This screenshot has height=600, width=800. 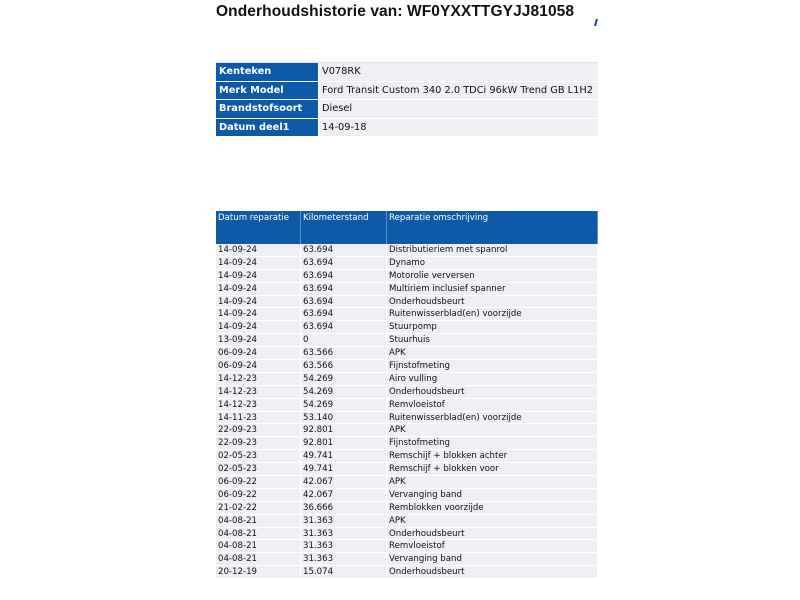 I want to click on cell-description: Remschijf + blokken achter, so click(x=492, y=456).